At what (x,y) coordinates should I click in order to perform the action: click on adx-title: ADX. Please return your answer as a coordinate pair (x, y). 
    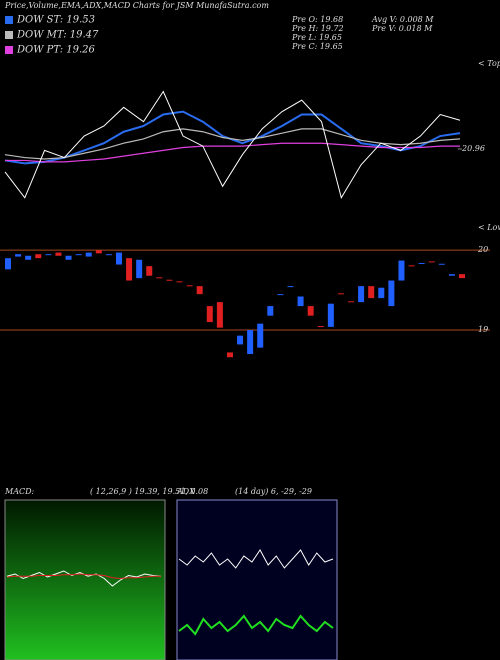
    Looking at the image, I should click on (185, 491).